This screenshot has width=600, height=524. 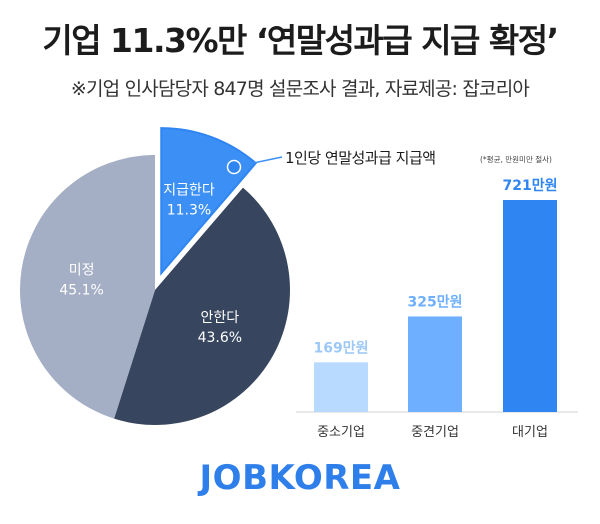 I want to click on pie-label-pay: 지급한다, so click(x=189, y=190).